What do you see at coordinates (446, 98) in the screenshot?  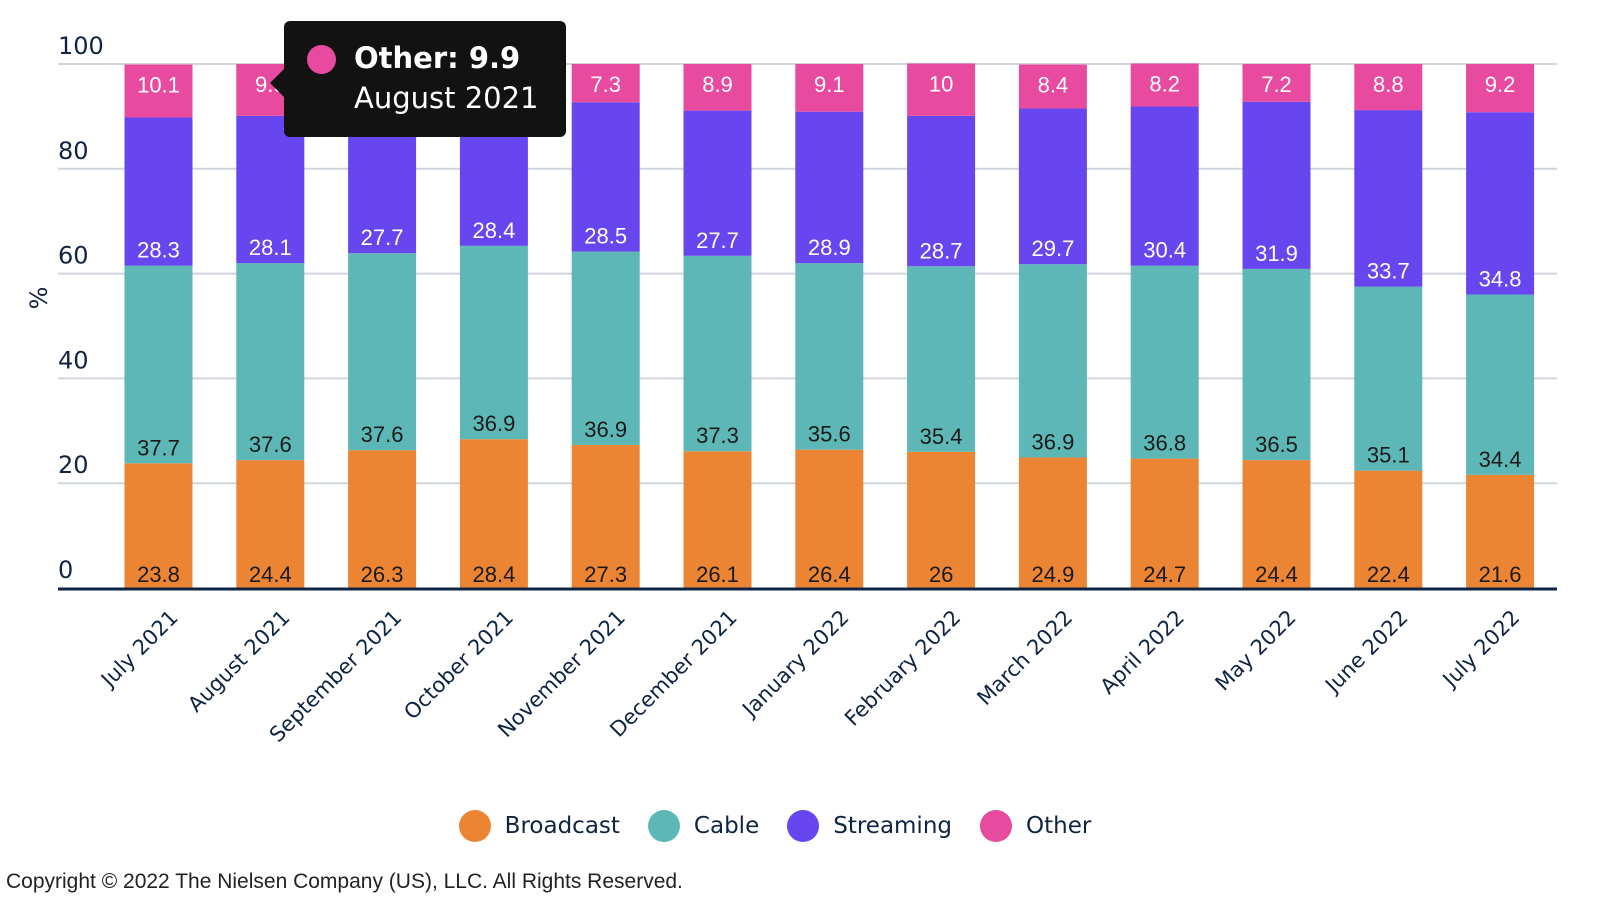 I see `tooltip-subtitle: August 2021` at bounding box center [446, 98].